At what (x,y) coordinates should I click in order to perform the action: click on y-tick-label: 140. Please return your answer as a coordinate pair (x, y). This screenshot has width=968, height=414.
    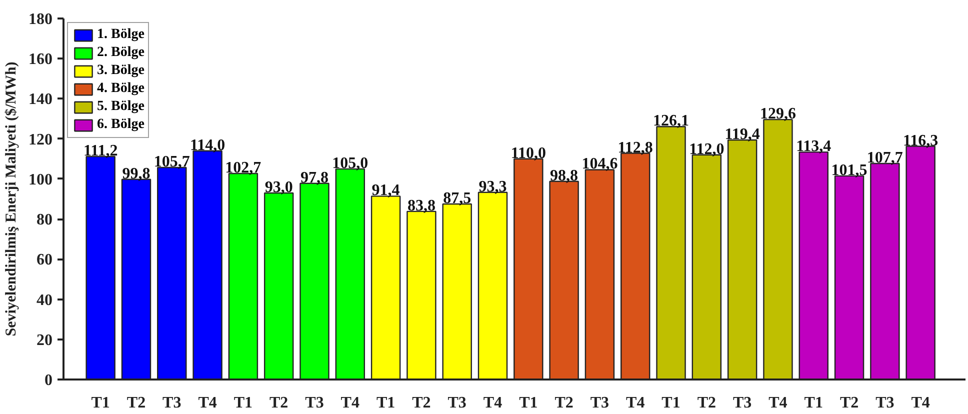
    Looking at the image, I should click on (40, 99).